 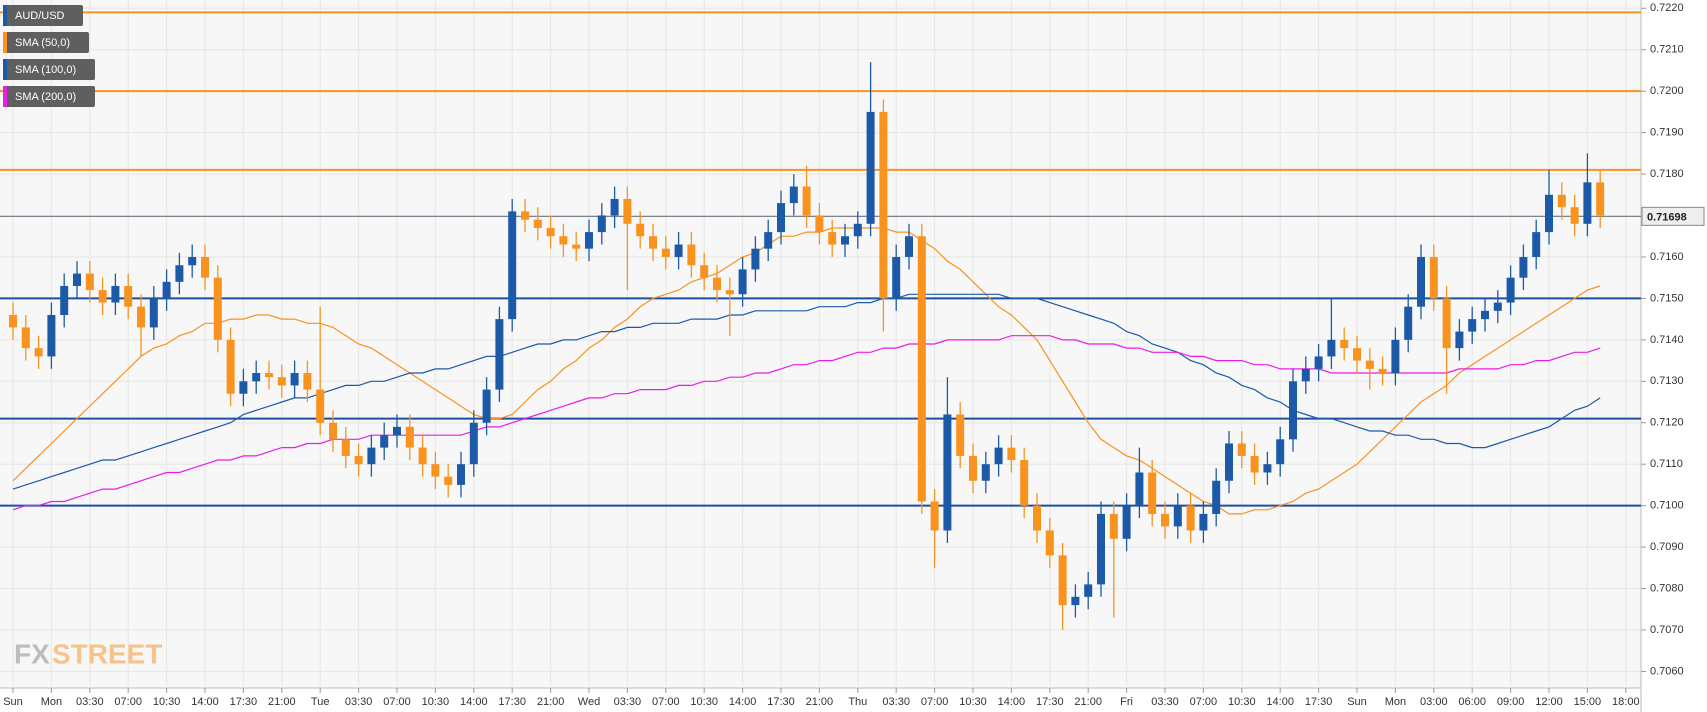 What do you see at coordinates (1667, 630) in the screenshot?
I see `y-tick-label: 0.7070` at bounding box center [1667, 630].